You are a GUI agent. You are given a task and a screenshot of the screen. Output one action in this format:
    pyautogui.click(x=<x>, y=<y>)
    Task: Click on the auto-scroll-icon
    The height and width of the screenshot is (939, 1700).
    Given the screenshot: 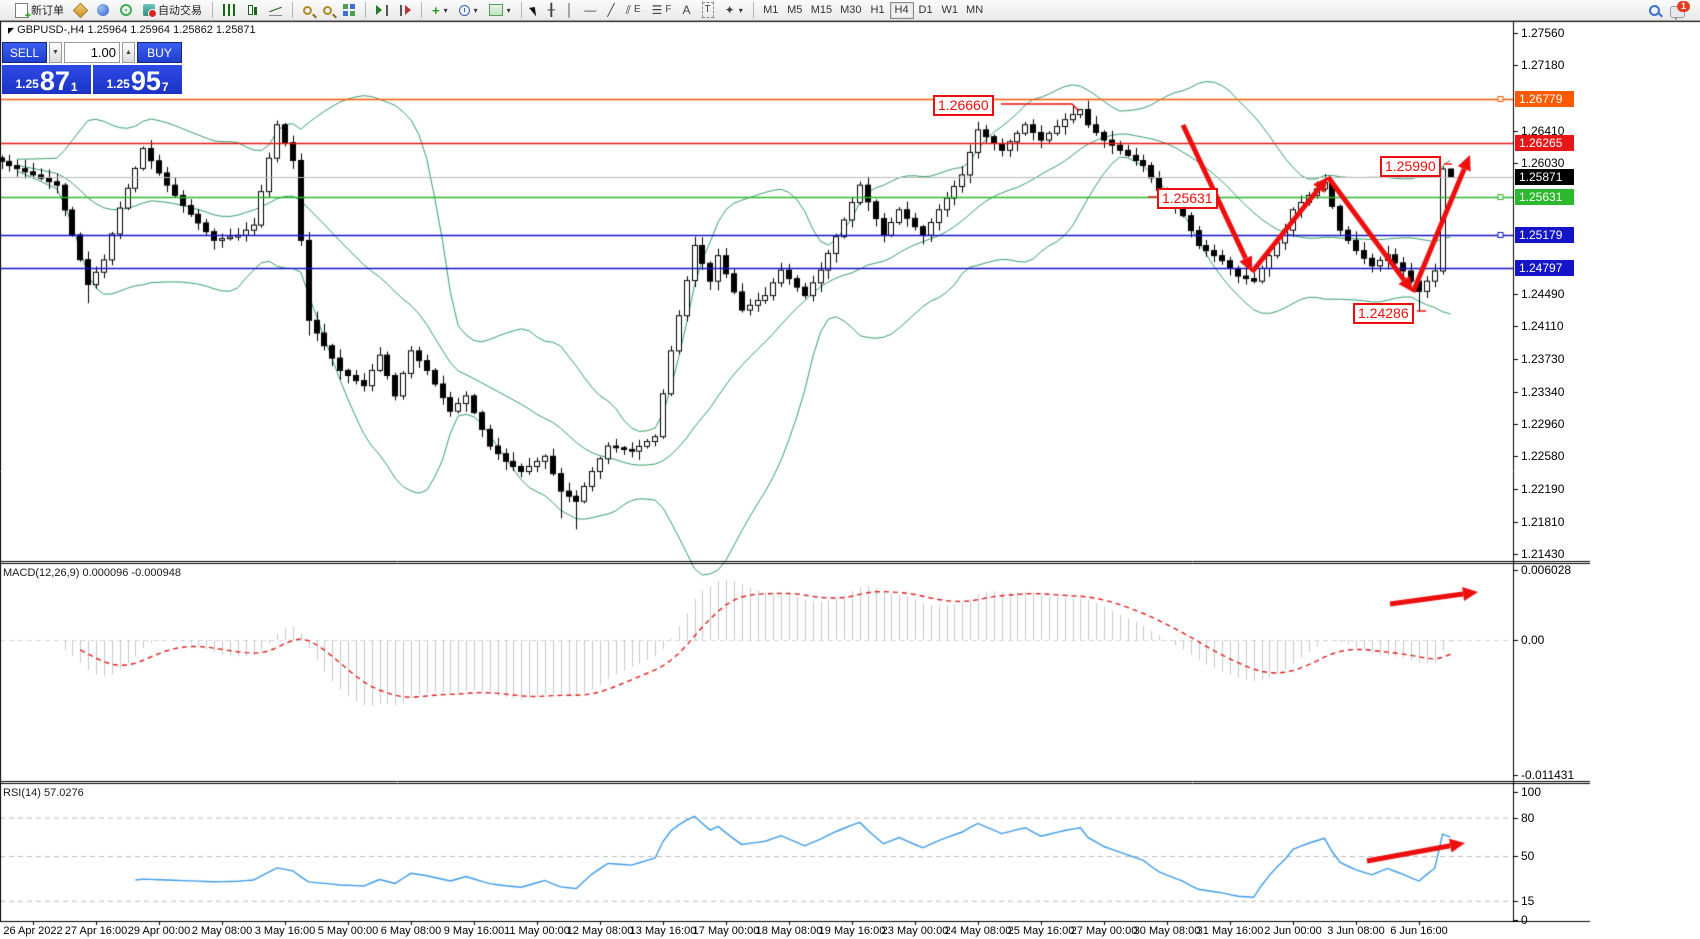 What is the action you would take?
    pyautogui.click(x=408, y=10)
    